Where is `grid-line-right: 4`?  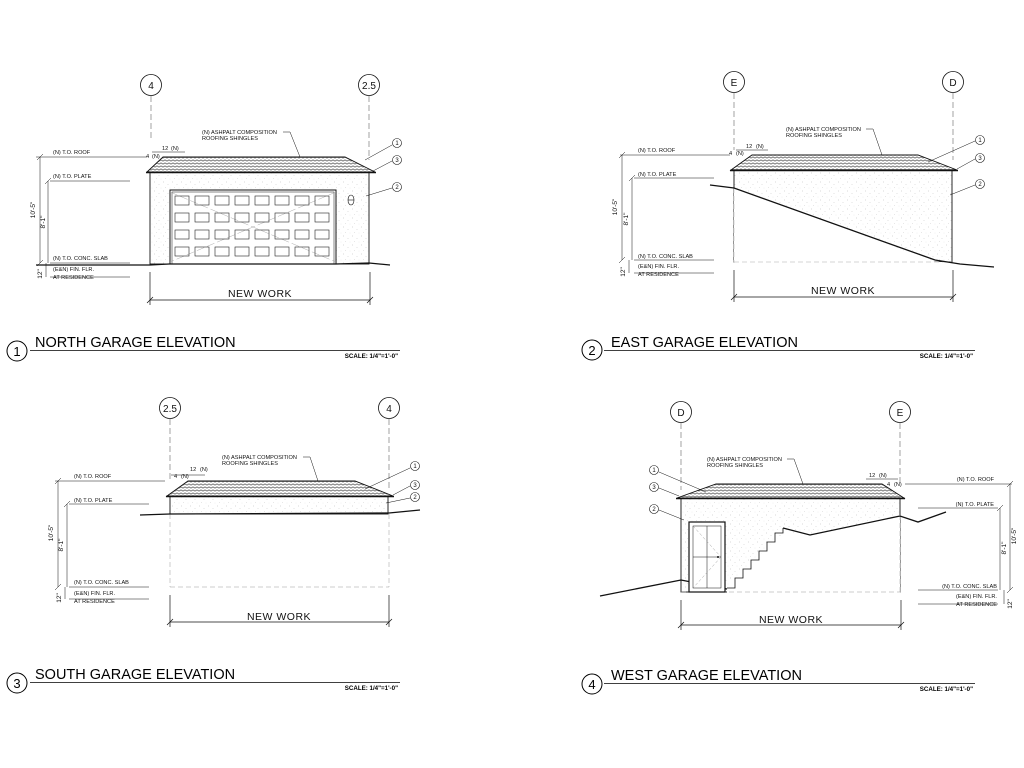
grid-line-right: 4 is located at coordinates (389, 442).